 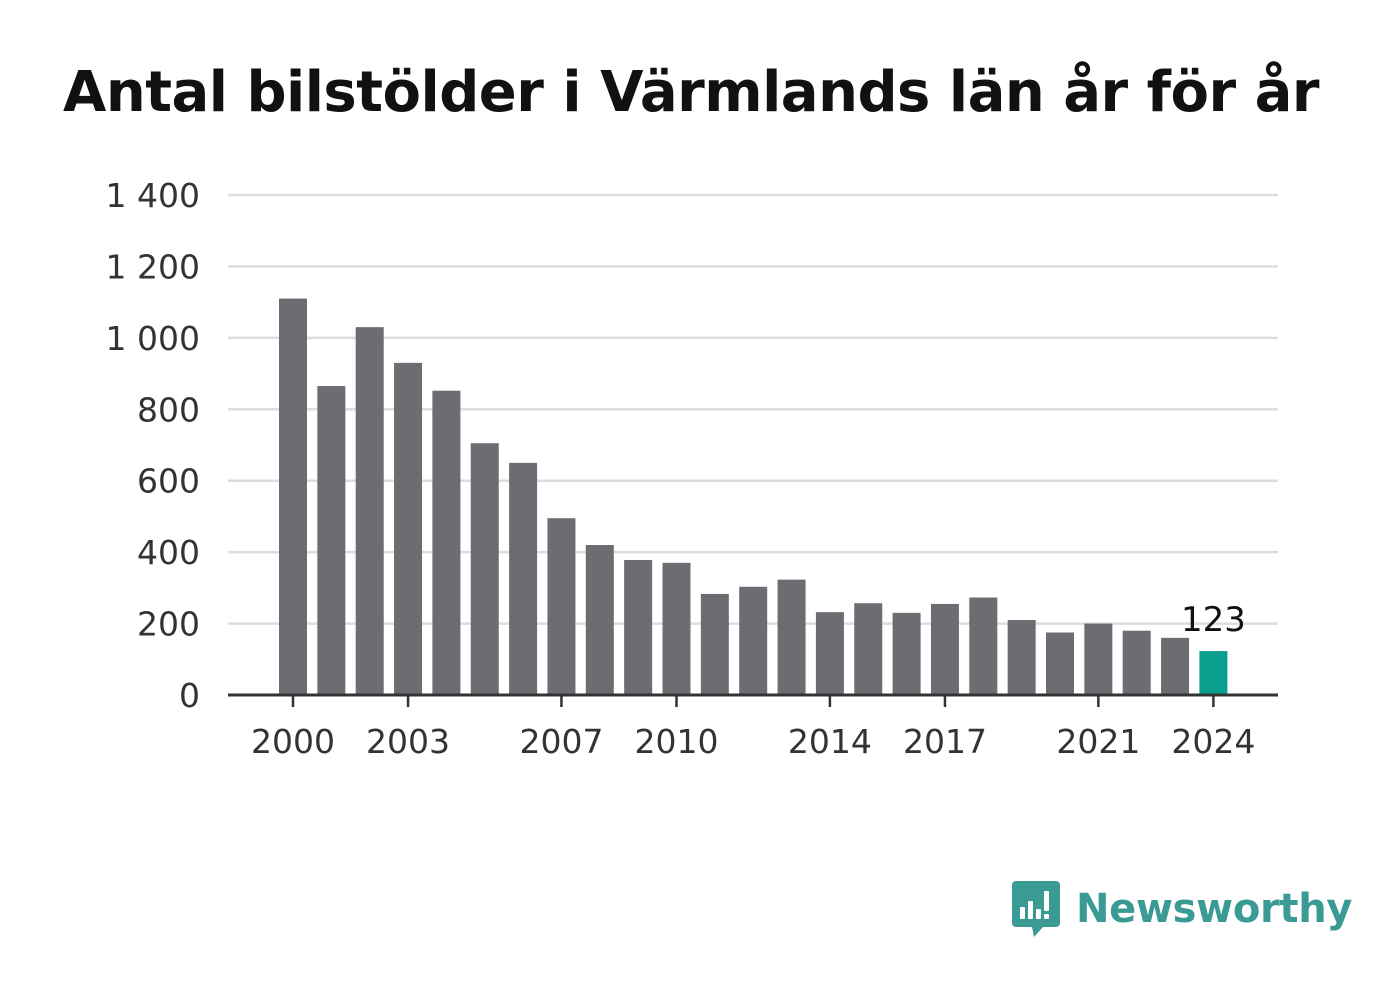 I want to click on y-tick-label: 800, so click(x=168, y=409).